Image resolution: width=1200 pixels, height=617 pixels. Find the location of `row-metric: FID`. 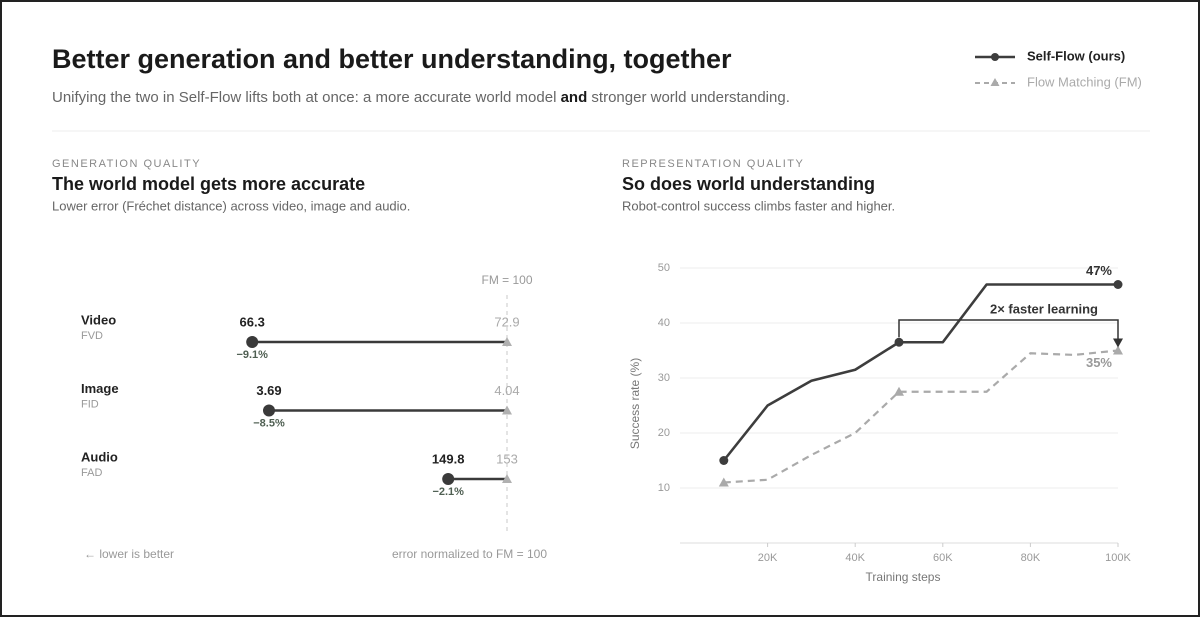

row-metric: FID is located at coordinates (90, 404).